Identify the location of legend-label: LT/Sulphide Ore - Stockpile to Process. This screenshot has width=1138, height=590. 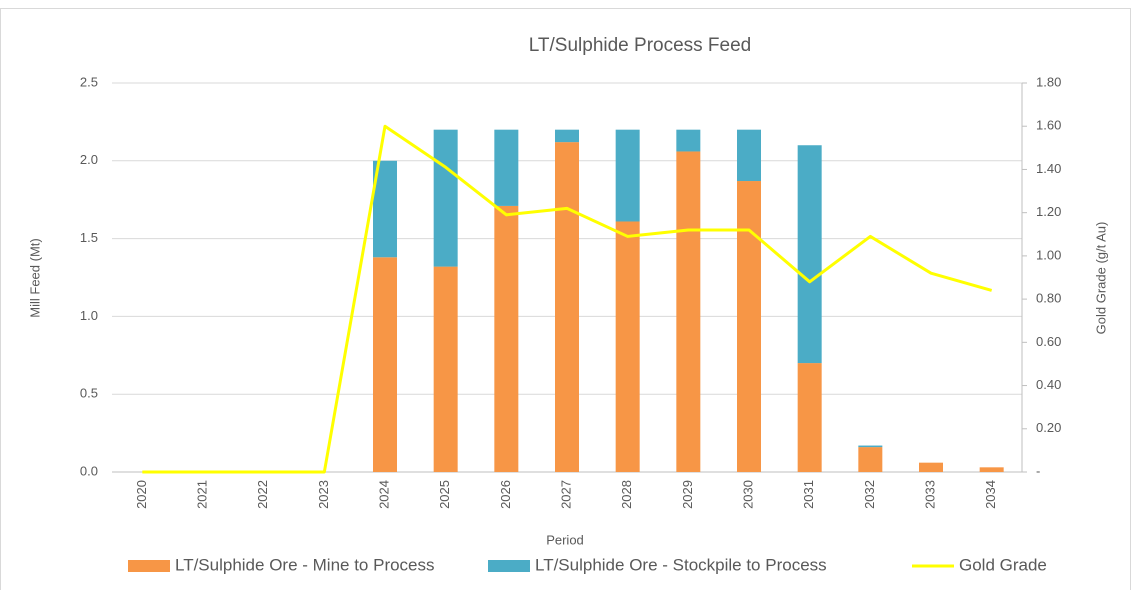
(681, 564).